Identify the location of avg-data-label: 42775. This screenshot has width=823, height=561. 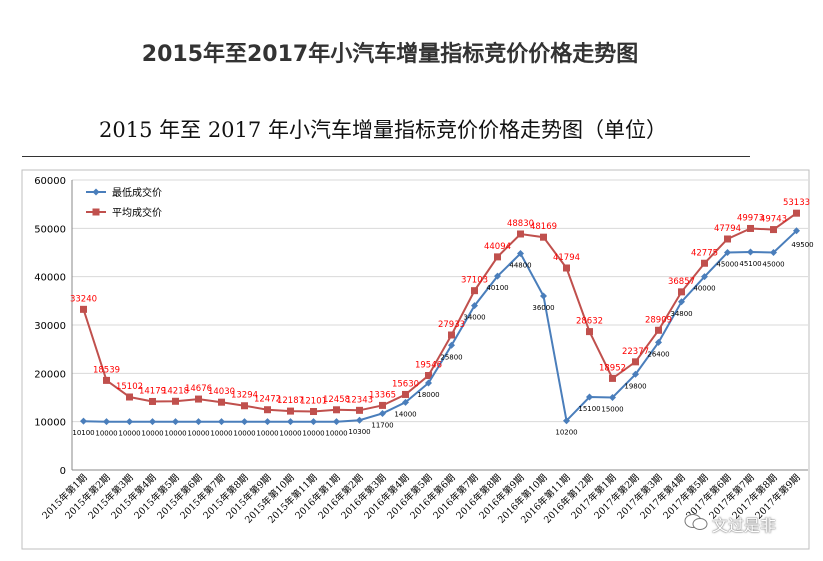
(704, 253).